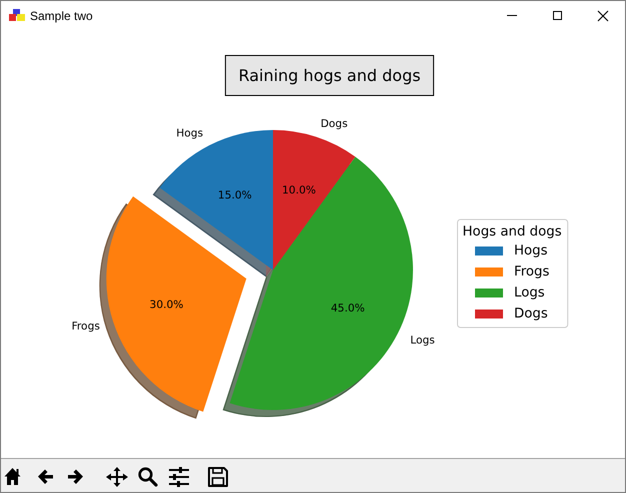 The height and width of the screenshot is (493, 626). What do you see at coordinates (190, 133) in the screenshot?
I see `slice-label: Hogs` at bounding box center [190, 133].